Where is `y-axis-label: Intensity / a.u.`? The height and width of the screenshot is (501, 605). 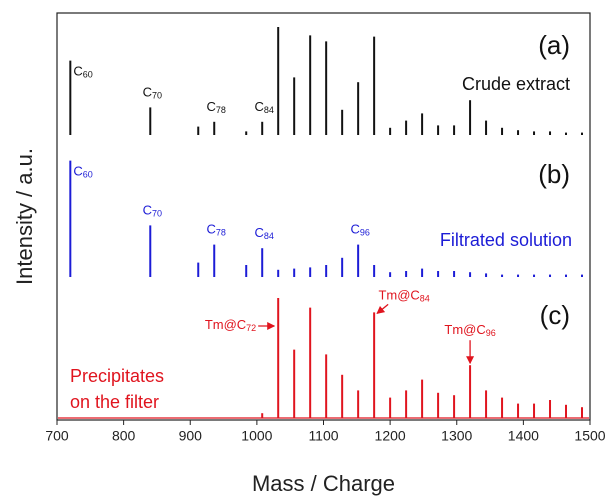 y-axis-label: Intensity / a.u. is located at coordinates (24, 216).